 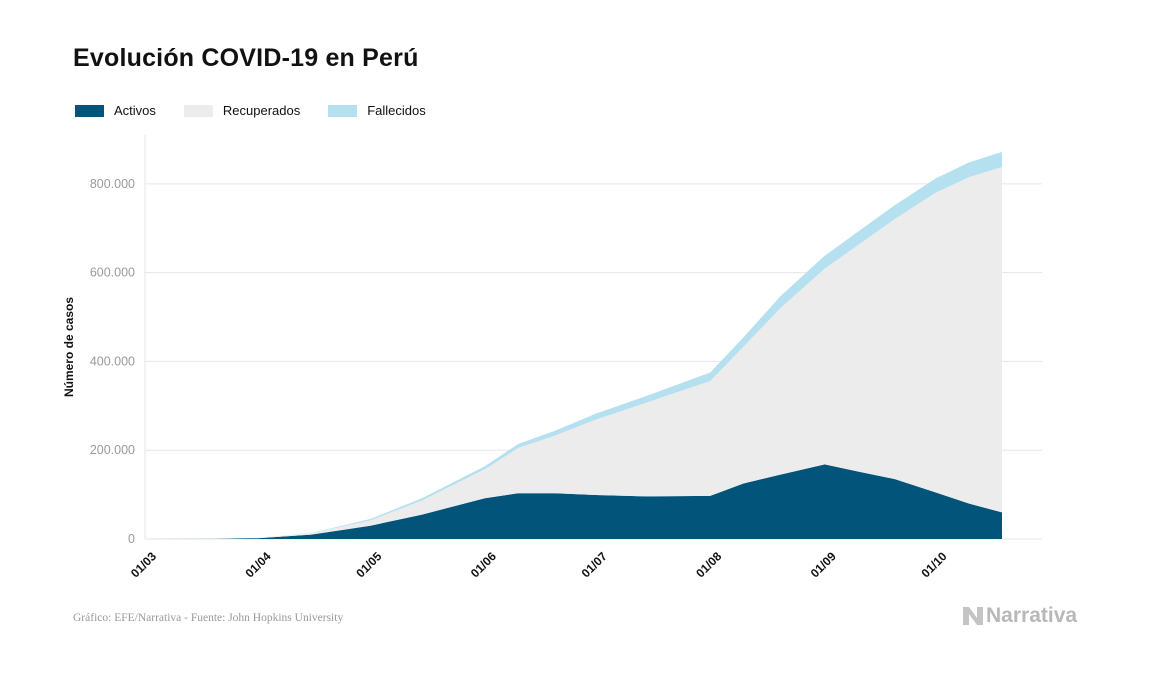 I want to click on y-tick-label: 0, so click(x=131, y=539).